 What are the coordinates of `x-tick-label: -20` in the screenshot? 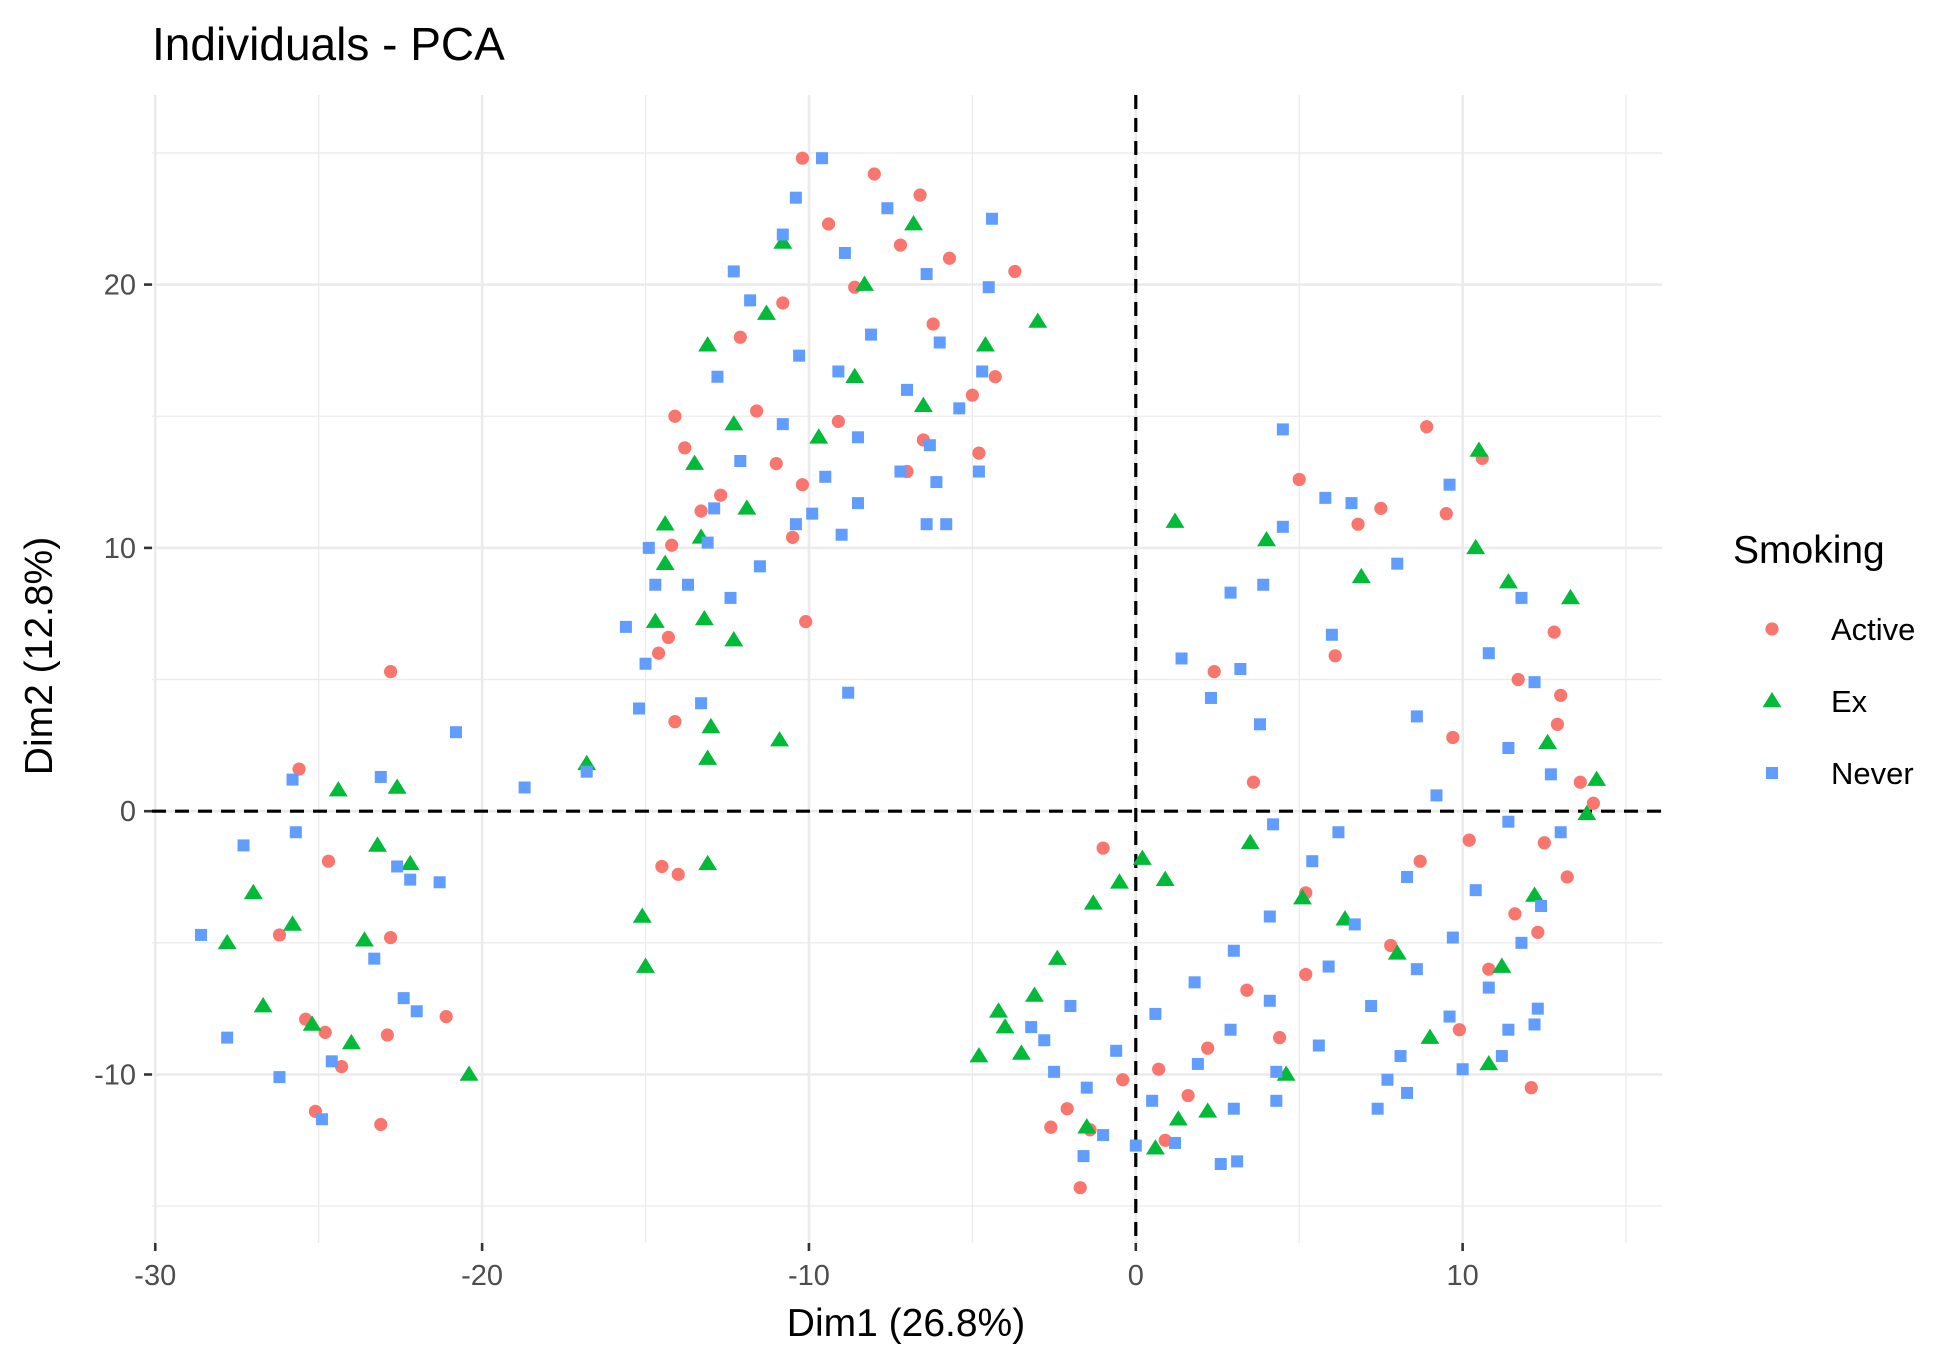 It's located at (482, 1276).